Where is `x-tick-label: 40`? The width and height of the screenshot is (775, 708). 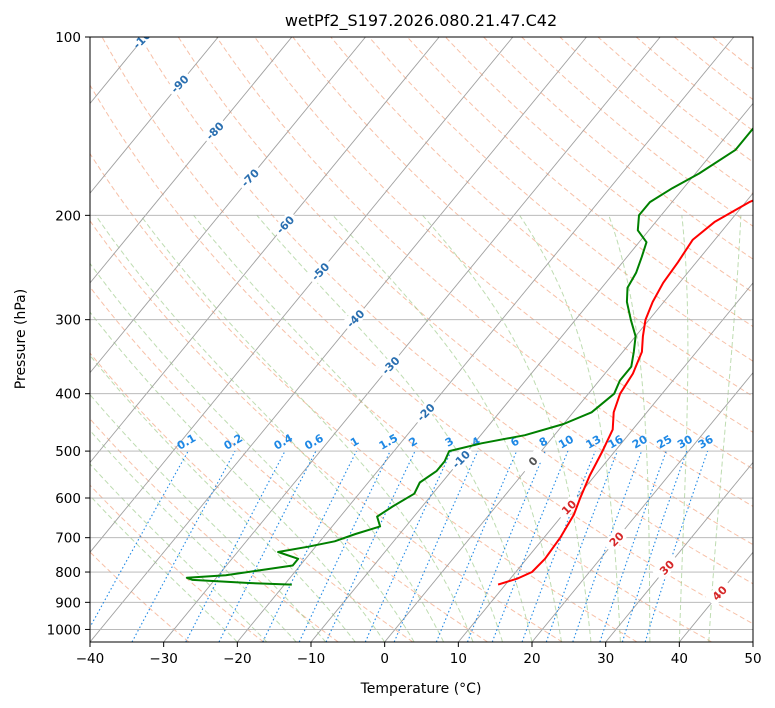 x-tick-label: 40 is located at coordinates (679, 659).